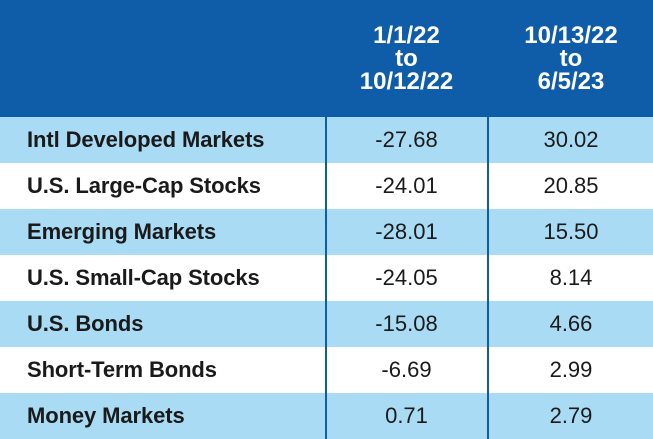 This screenshot has height=439, width=653. Describe the element at coordinates (571, 35) in the screenshot. I see `column-header-line: 10/13/22` at that location.